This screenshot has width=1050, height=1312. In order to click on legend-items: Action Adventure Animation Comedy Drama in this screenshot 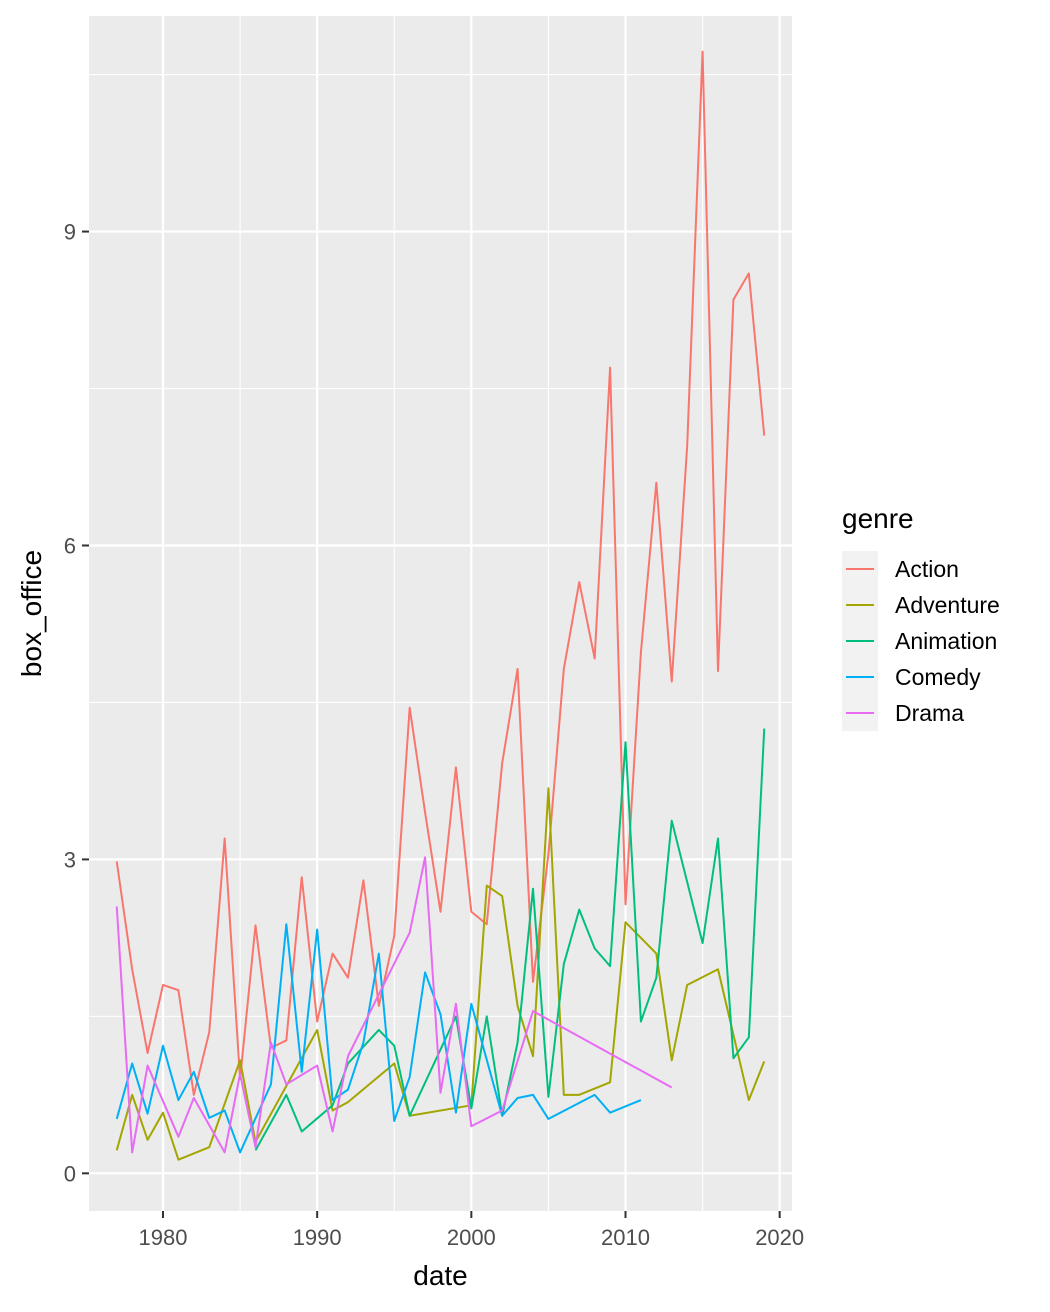, I will do `click(923, 641)`.